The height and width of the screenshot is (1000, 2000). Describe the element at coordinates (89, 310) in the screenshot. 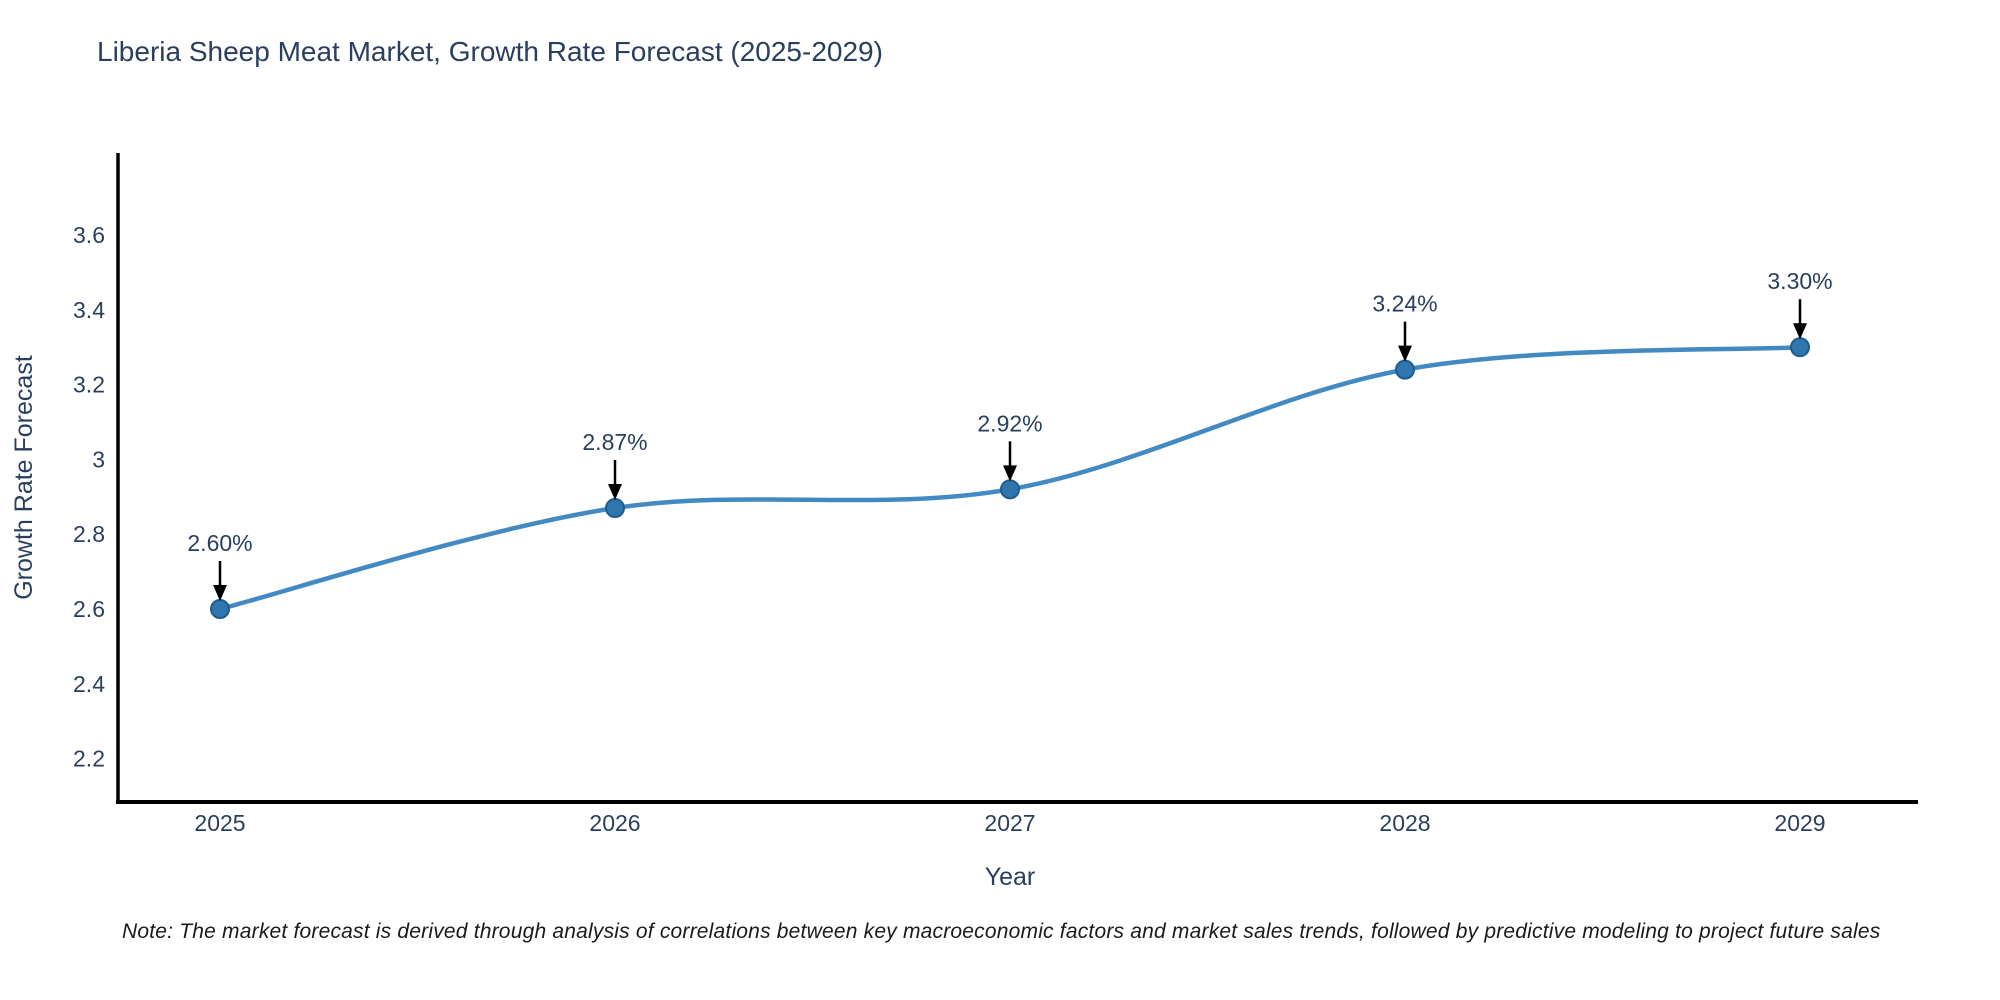

I see `y-tick-label: 3.4` at that location.